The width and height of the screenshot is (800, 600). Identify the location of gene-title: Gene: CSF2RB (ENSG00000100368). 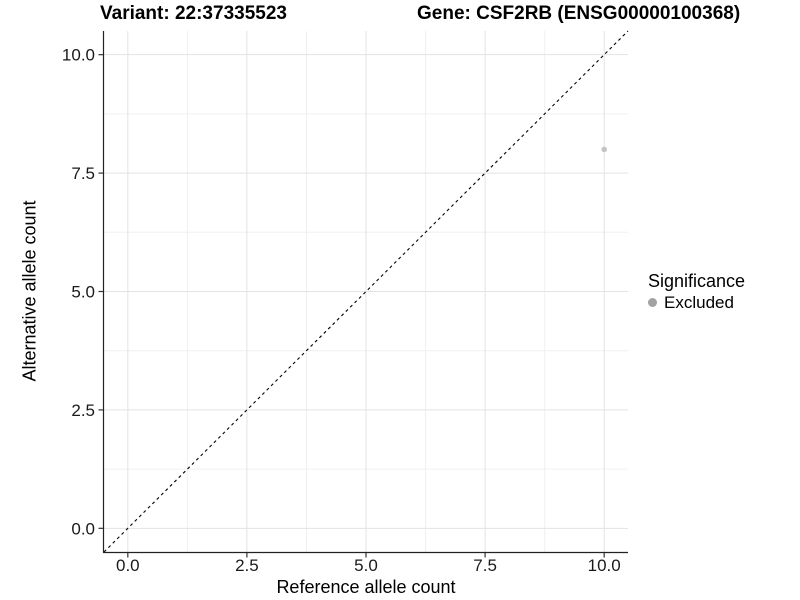
(579, 13).